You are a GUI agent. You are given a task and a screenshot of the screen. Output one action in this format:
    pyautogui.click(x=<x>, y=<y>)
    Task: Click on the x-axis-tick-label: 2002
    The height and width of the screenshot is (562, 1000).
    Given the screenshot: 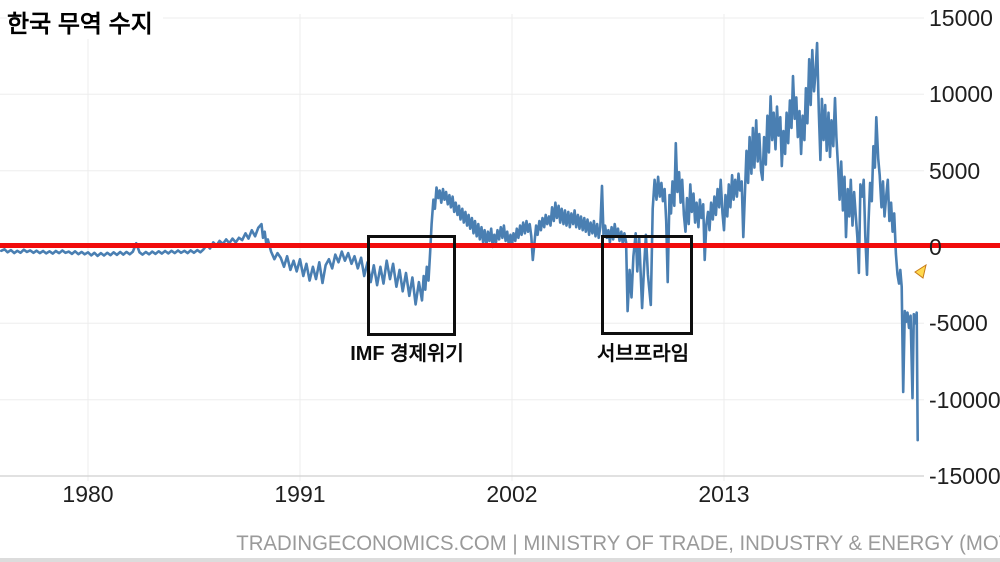 What is the action you would take?
    pyautogui.click(x=512, y=494)
    